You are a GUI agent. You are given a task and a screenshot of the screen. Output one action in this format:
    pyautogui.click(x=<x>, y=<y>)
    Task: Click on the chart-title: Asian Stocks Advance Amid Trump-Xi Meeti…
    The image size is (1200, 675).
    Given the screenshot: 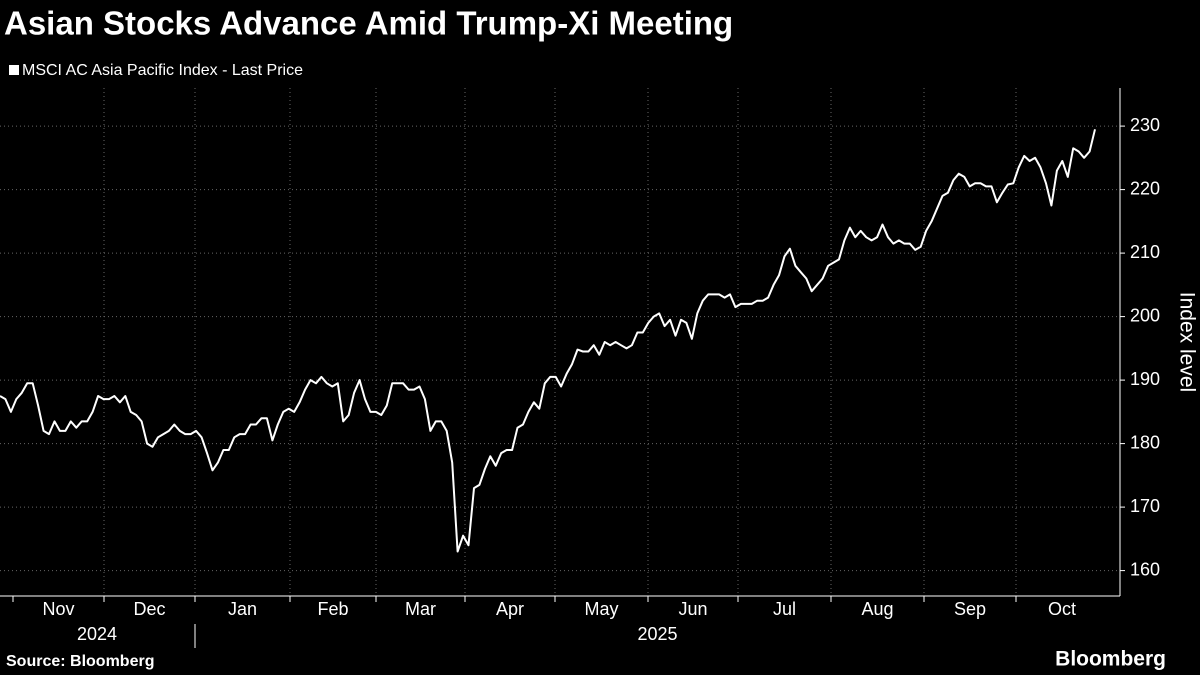 What is the action you would take?
    pyautogui.click(x=368, y=23)
    